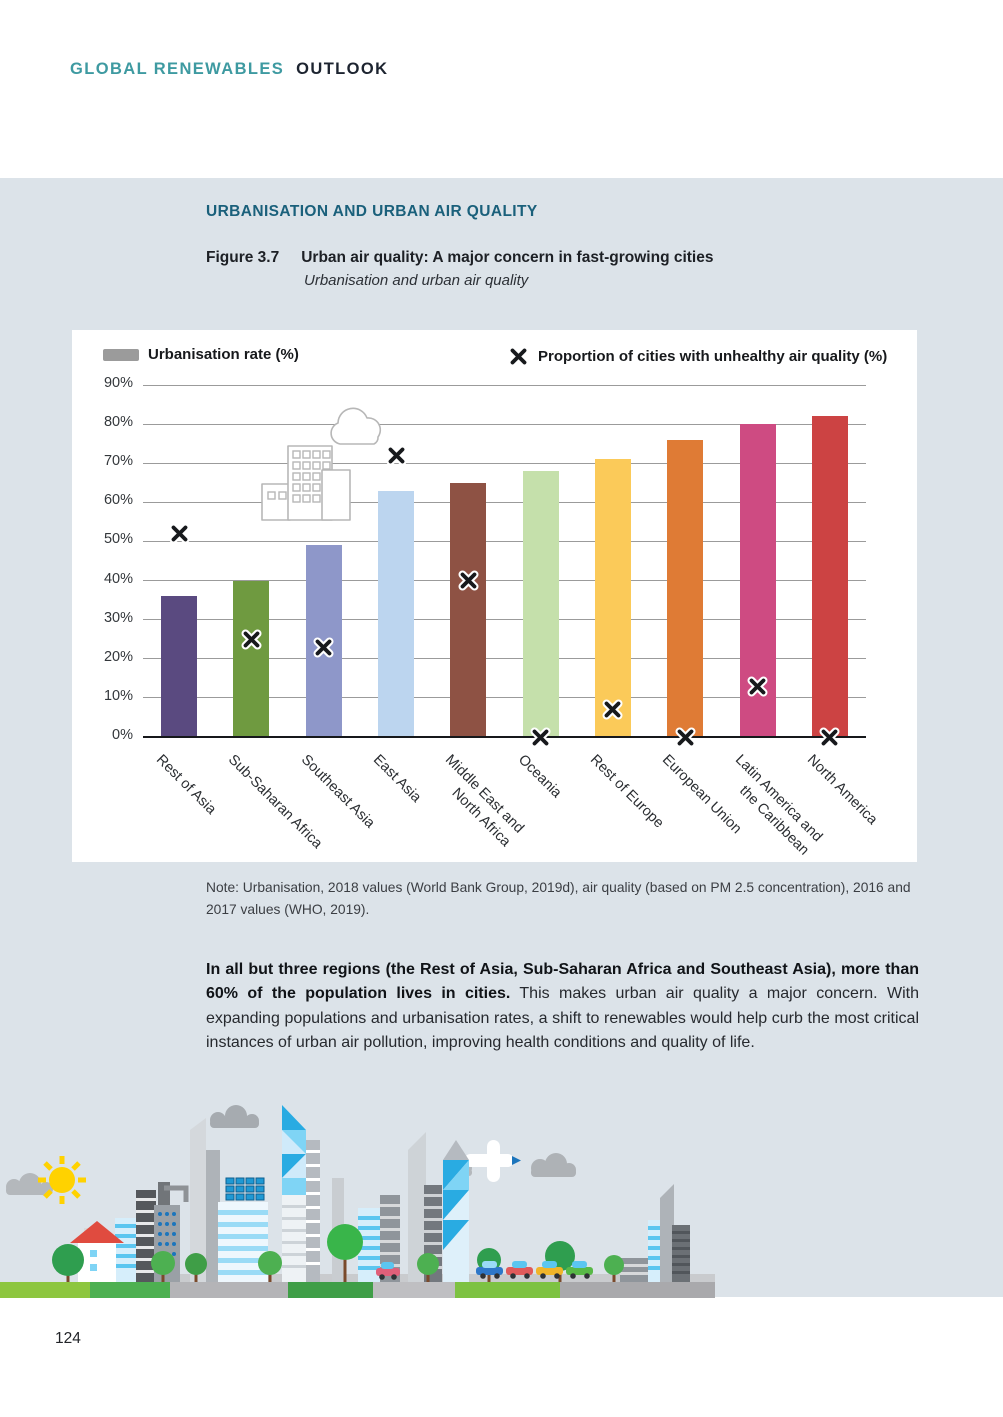 Image resolution: width=1003 pixels, height=1417 pixels. Describe the element at coordinates (118, 539) in the screenshot. I see `y-tick-label: 50%` at that location.